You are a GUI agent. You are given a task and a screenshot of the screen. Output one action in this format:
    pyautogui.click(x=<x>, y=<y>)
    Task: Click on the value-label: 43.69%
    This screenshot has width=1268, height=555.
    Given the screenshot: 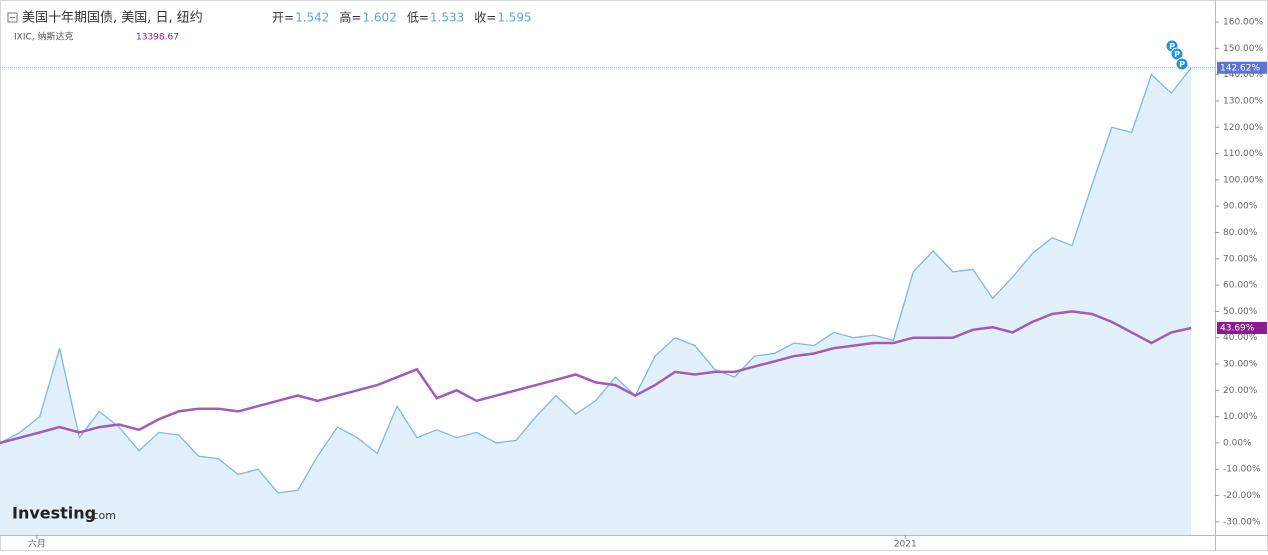 What is the action you would take?
    pyautogui.click(x=1237, y=329)
    